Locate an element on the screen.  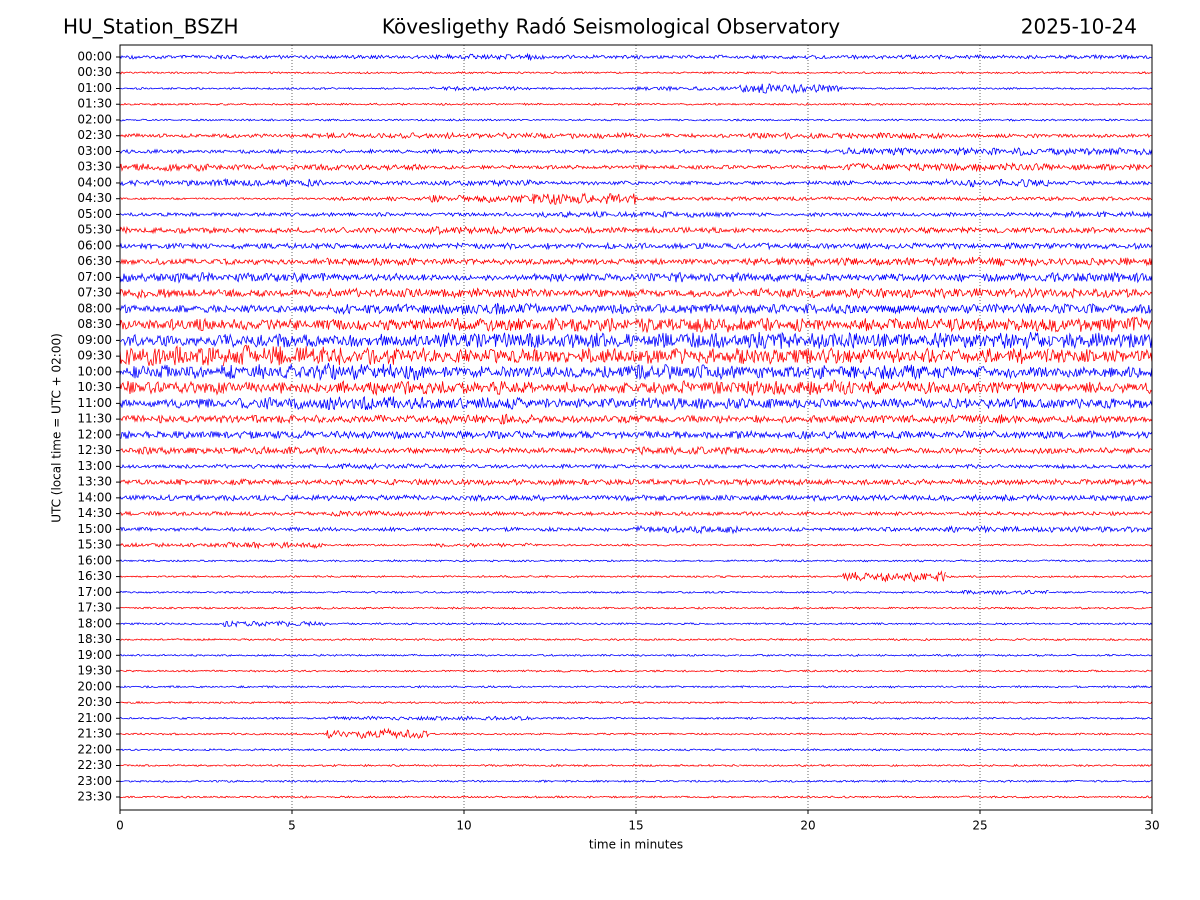
y-tick-label: 07:30 is located at coordinates (94, 293).